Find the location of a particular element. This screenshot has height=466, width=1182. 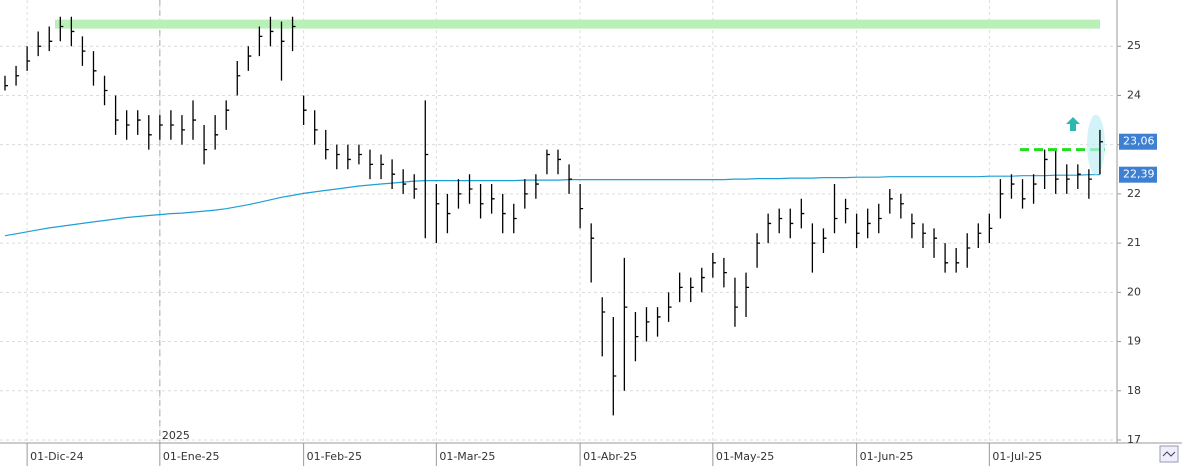

y-tick-label: 25 is located at coordinates (1134, 45).